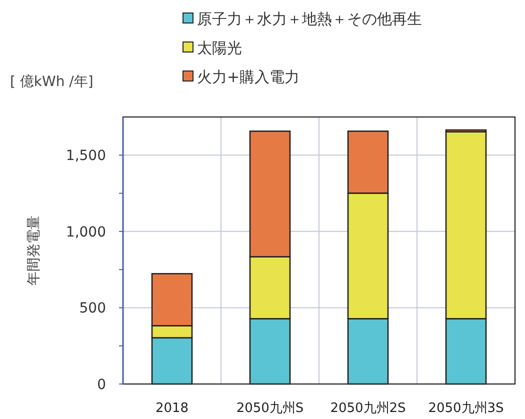  What do you see at coordinates (92, 308) in the screenshot?
I see `y-tick-label: 500` at bounding box center [92, 308].